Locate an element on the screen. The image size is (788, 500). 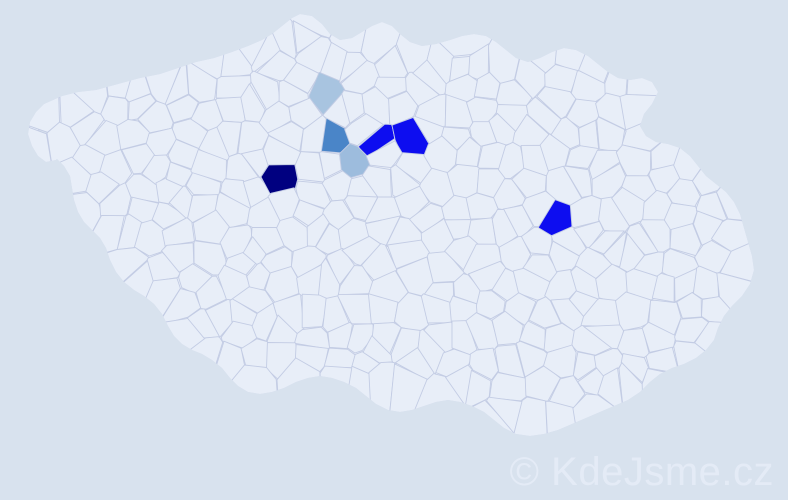
copyright-icon: © is located at coordinates (524, 472).